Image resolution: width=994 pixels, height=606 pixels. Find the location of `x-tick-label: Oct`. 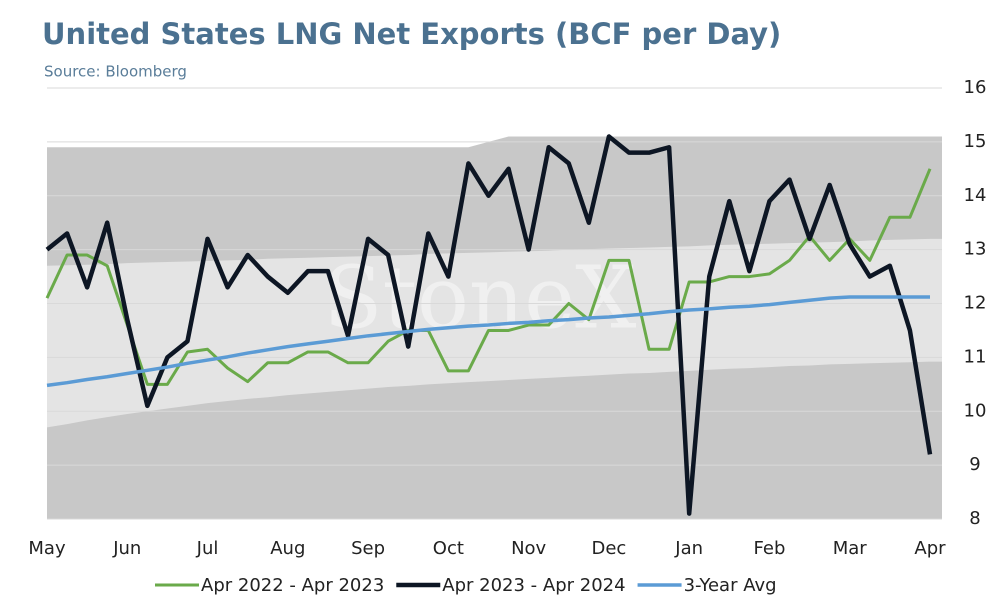

x-tick-label: Oct is located at coordinates (448, 548).